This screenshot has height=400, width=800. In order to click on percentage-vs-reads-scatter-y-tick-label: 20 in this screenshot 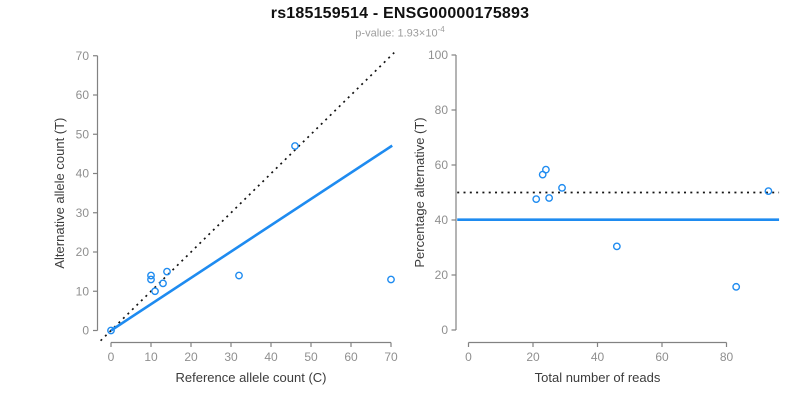, I will do `click(442, 275)`.